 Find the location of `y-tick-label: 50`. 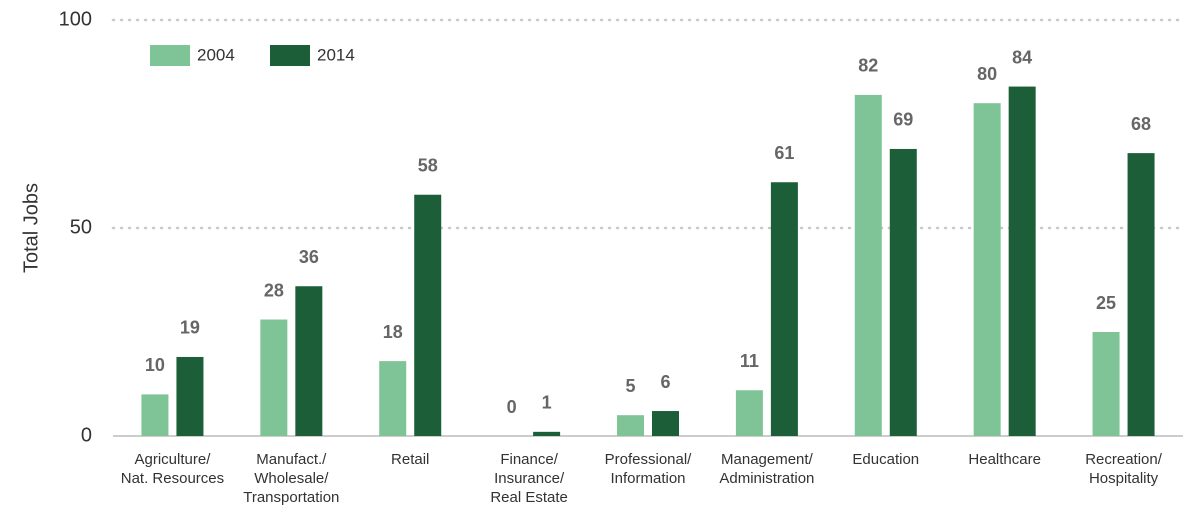

y-tick-label: 50 is located at coordinates (81, 227).